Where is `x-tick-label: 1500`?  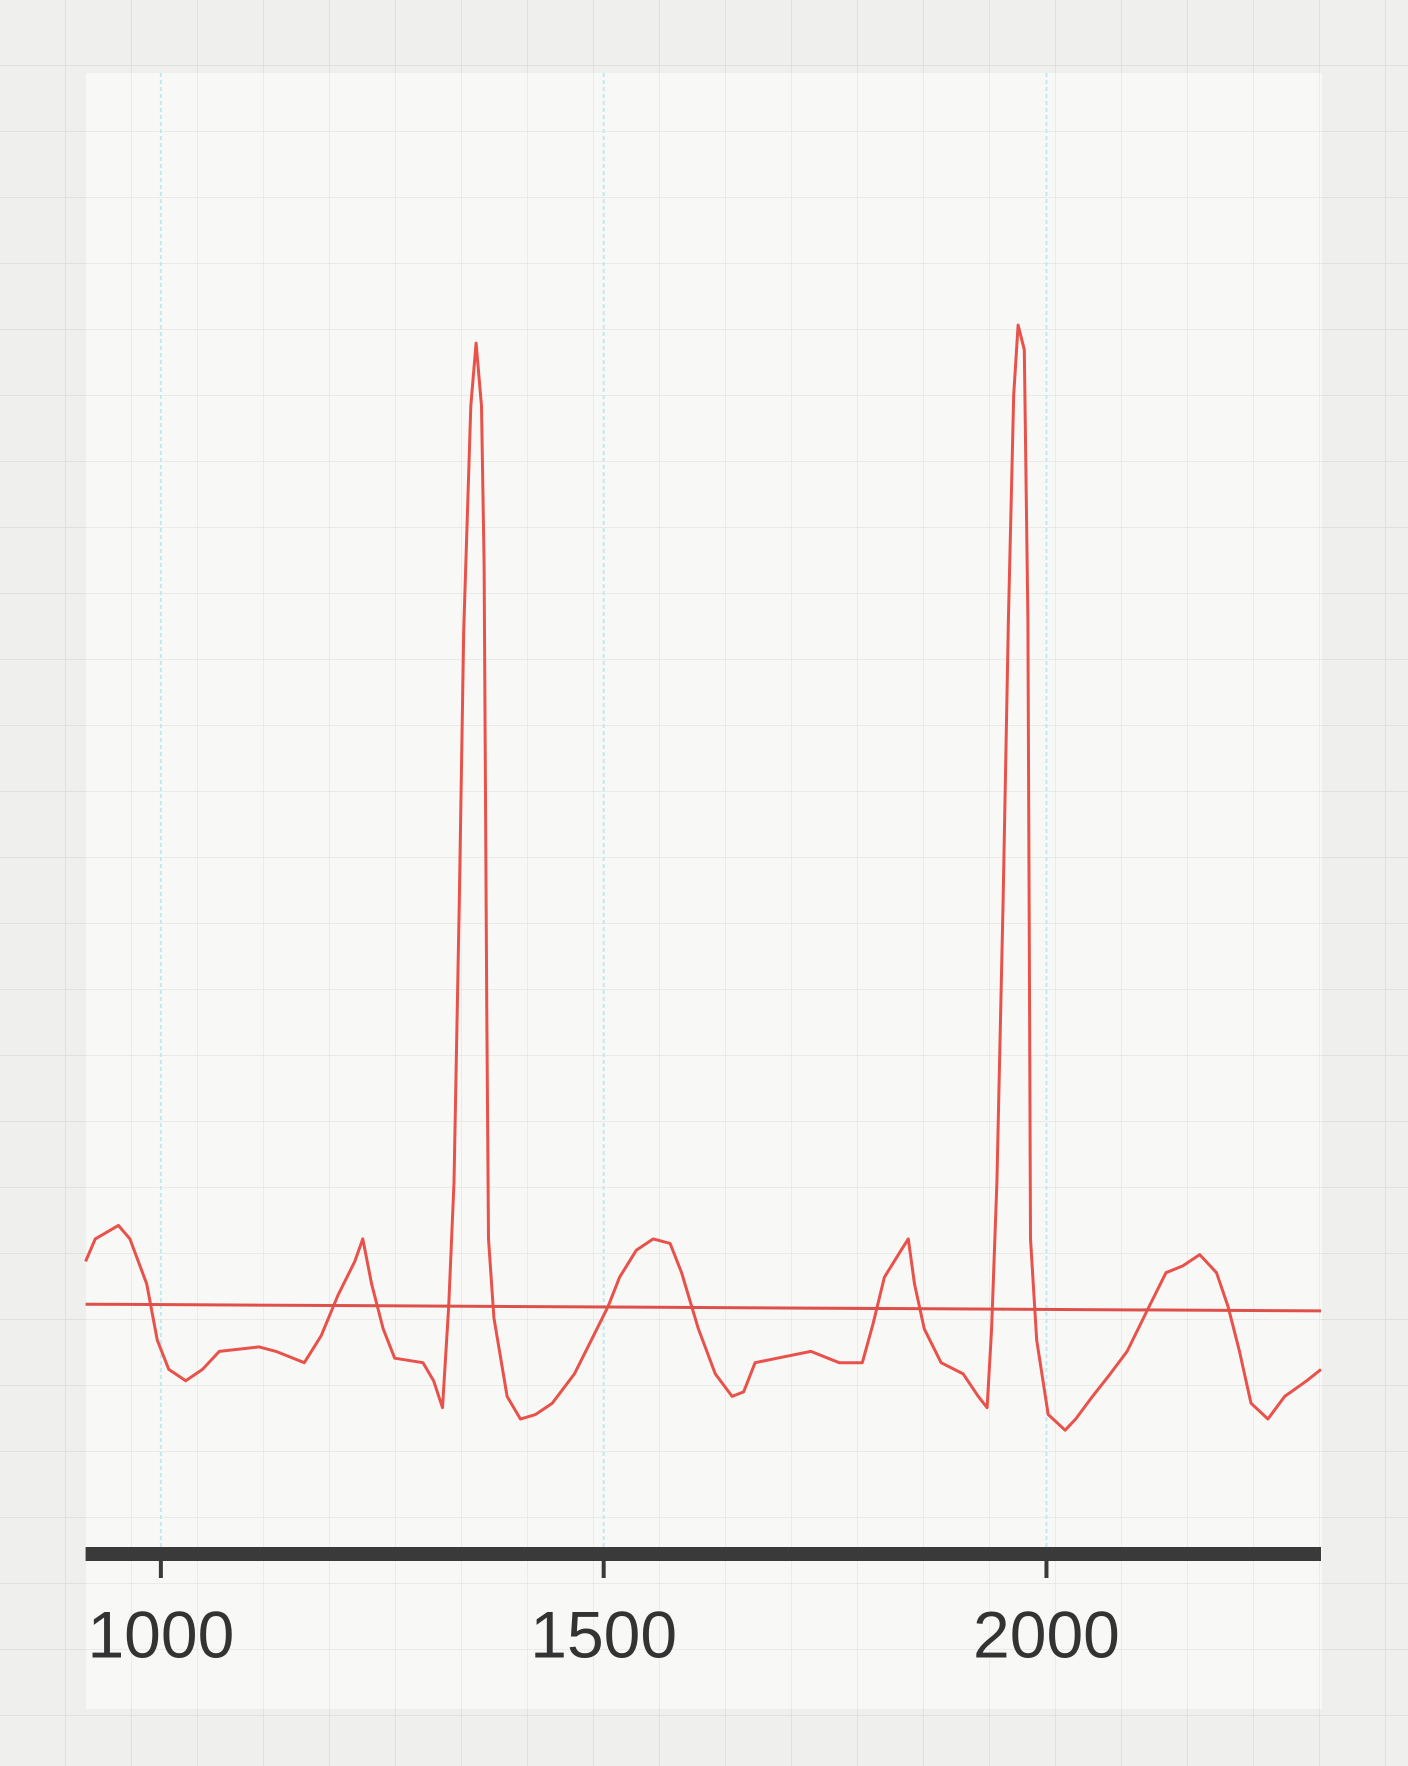
x-tick-label: 1500 is located at coordinates (603, 1634).